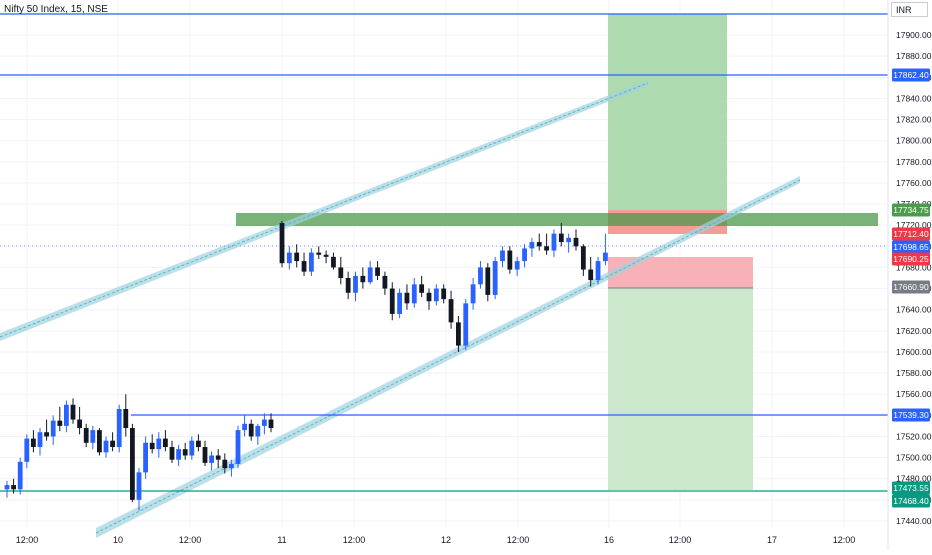  Describe the element at coordinates (844, 540) in the screenshot. I see `time-tick-label: 12:00` at that location.